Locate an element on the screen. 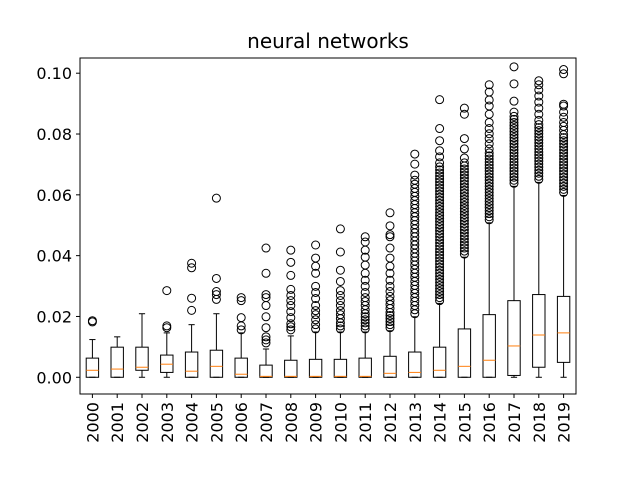 Image resolution: width=640 pixels, height=480 pixels. box-2013 is located at coordinates (415, 263).